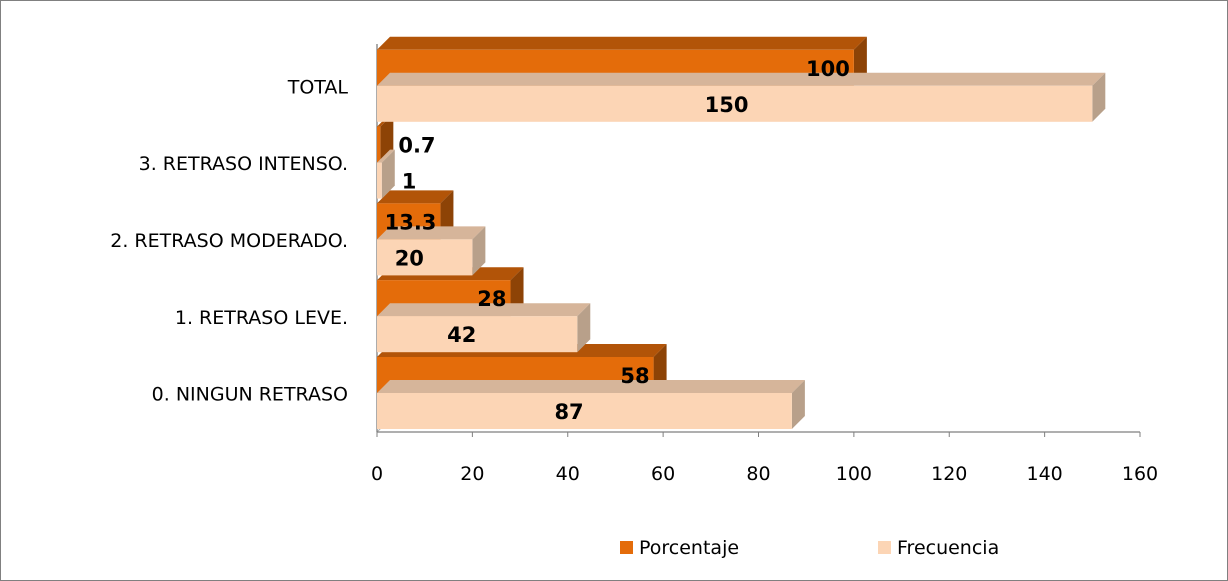  I want to click on x-tick-label: 60, so click(663, 474).